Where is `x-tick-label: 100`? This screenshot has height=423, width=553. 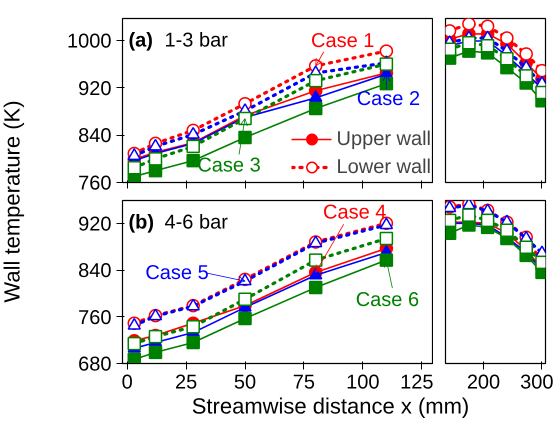 x-tick-label: 100 is located at coordinates (363, 383).